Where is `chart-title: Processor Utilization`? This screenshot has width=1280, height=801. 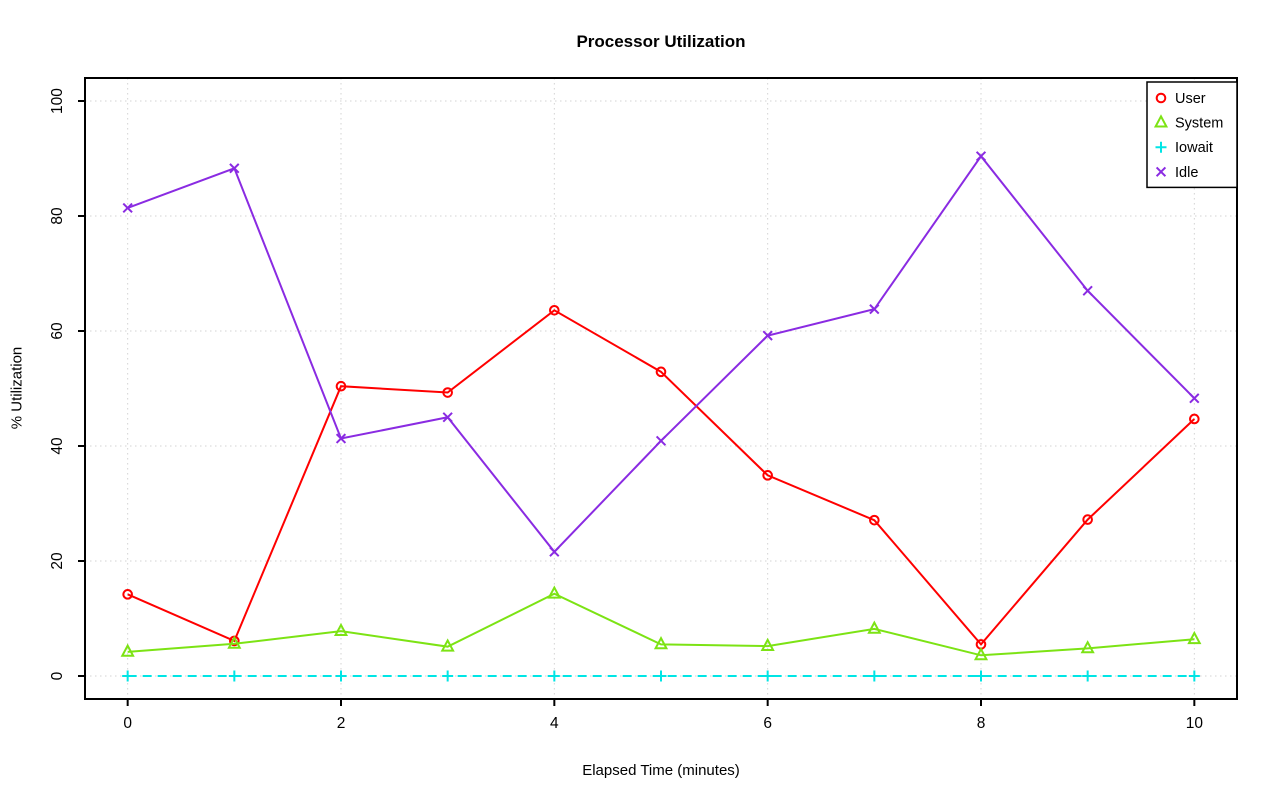 chart-title: Processor Utilization is located at coordinates (661, 41).